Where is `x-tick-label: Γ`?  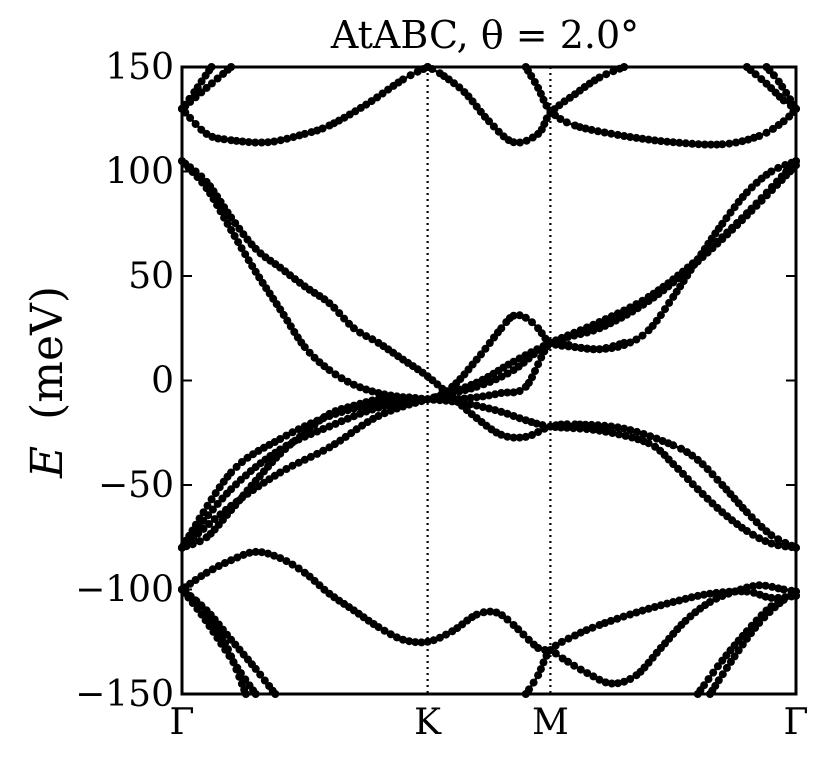
x-tick-label: Γ is located at coordinates (796, 722).